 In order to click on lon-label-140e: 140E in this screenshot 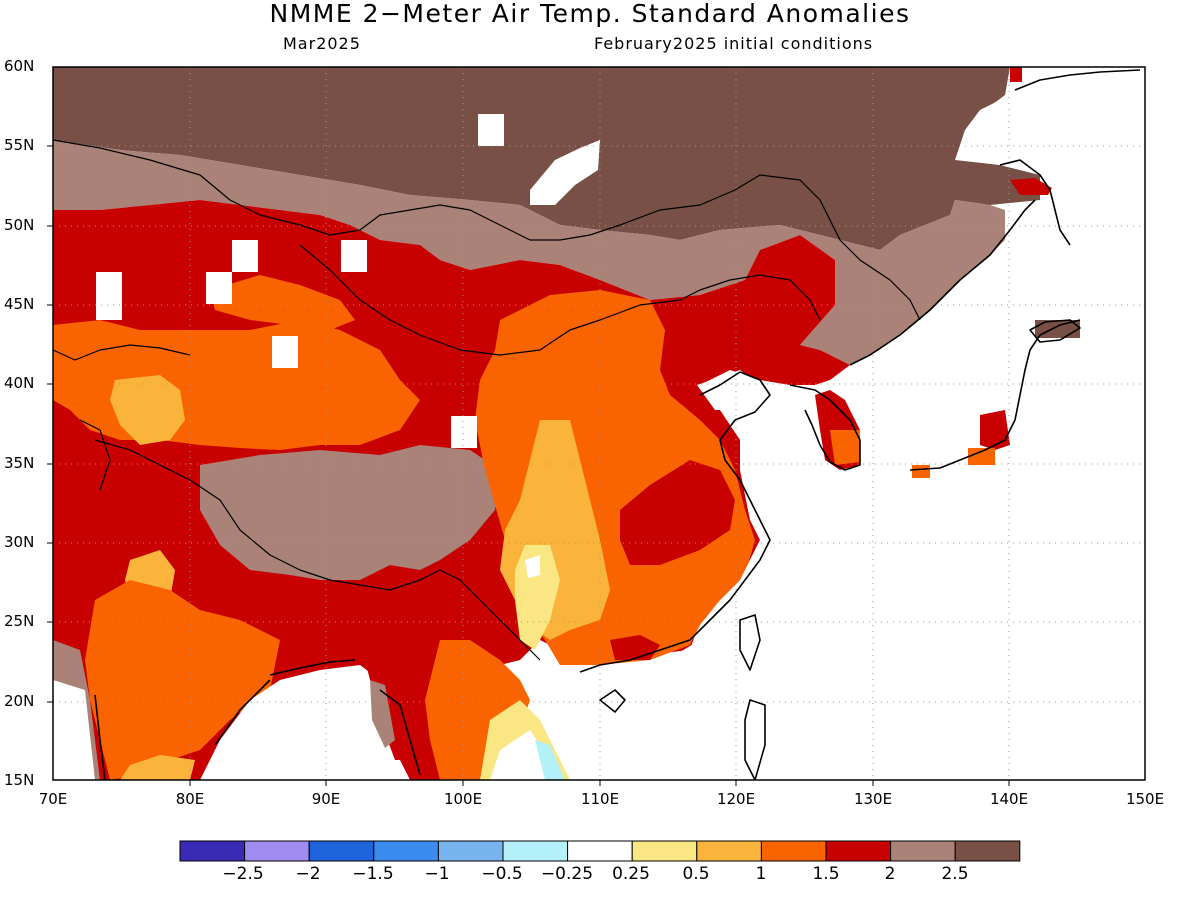, I will do `click(1009, 799)`.